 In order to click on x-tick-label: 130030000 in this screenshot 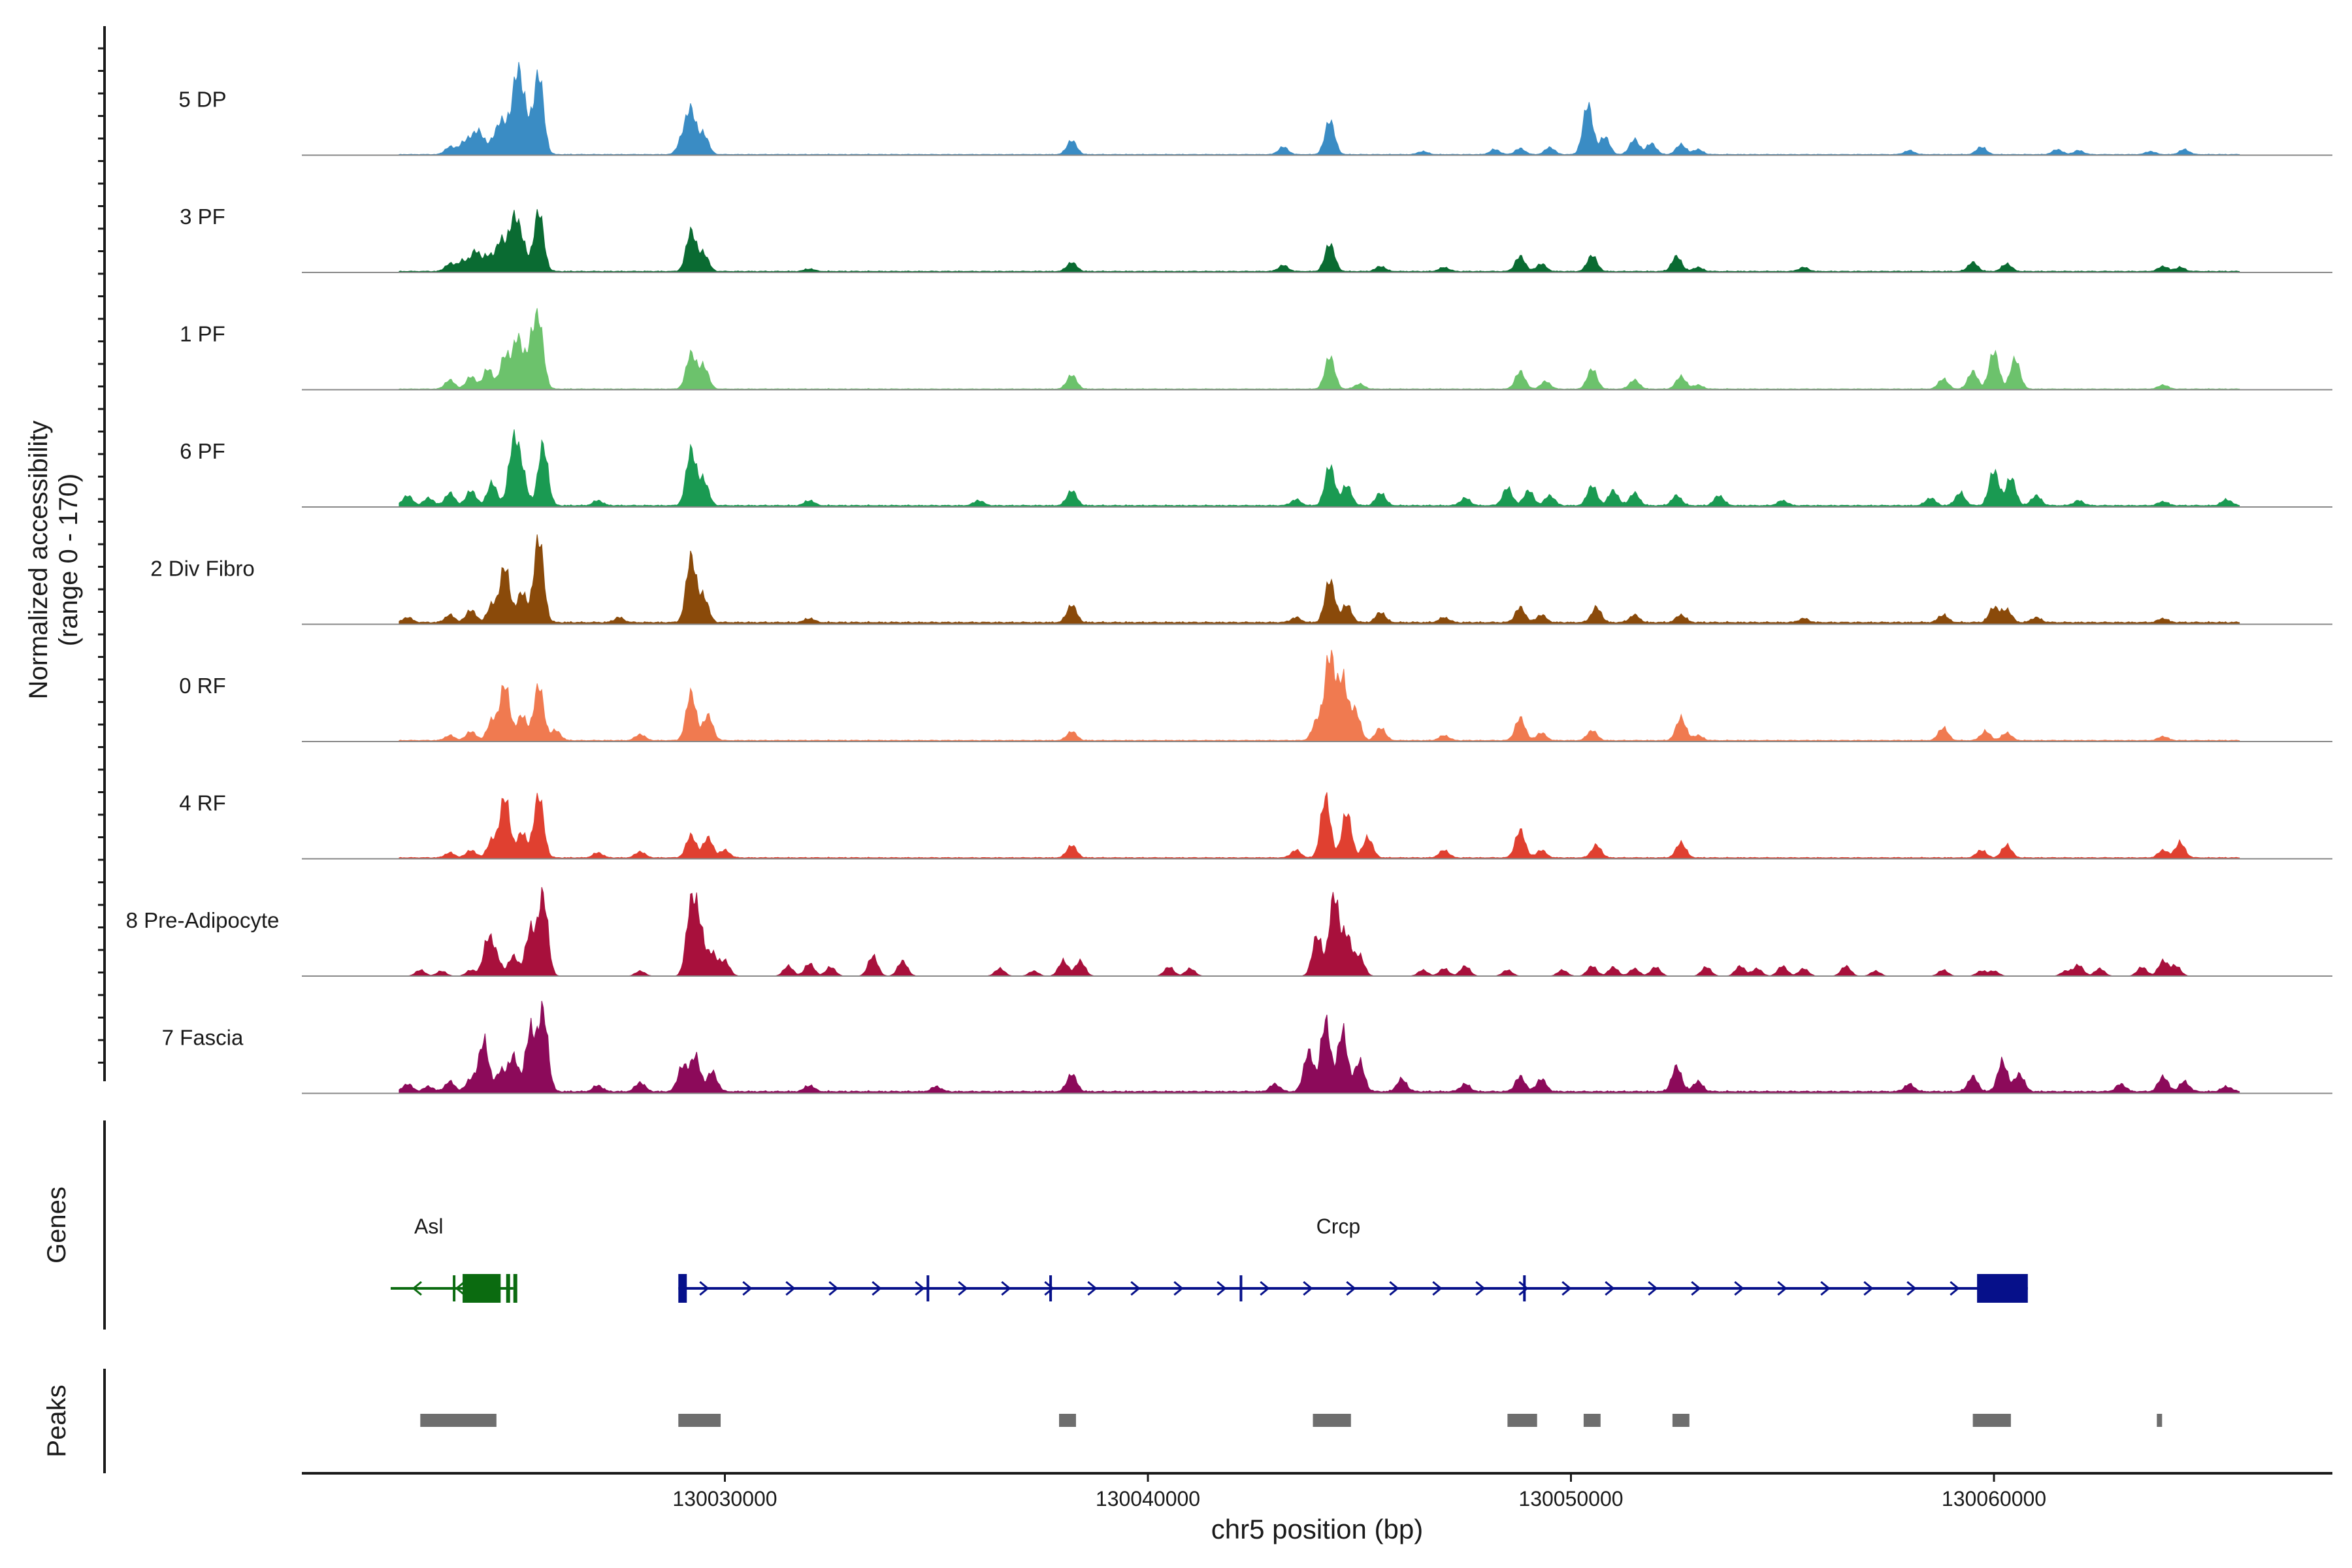, I will do `click(724, 1499)`.